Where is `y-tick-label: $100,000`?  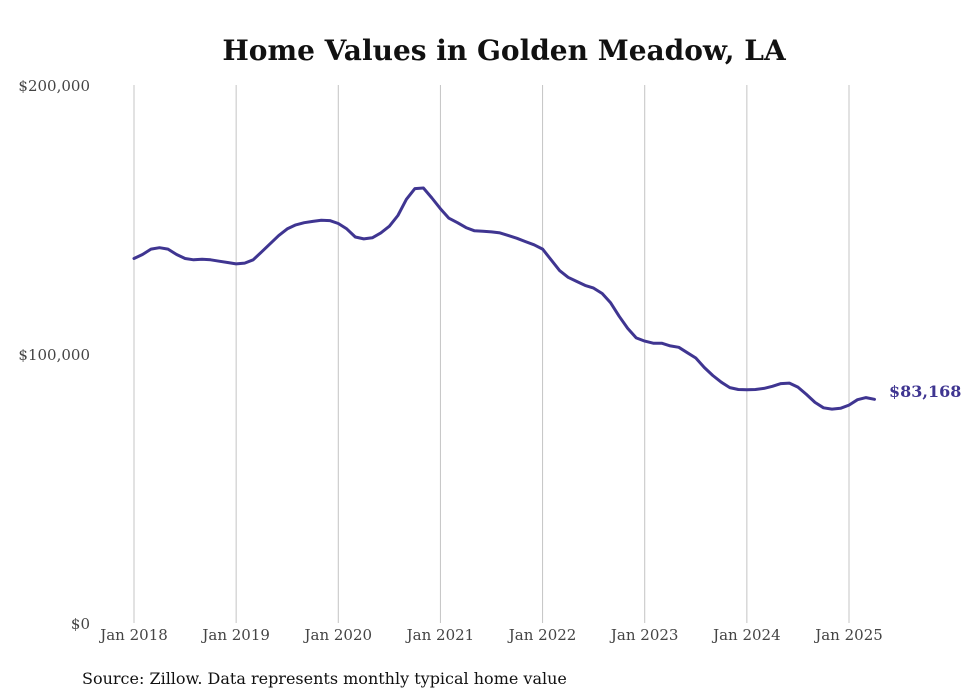
y-tick-label: $100,000 is located at coordinates (54, 355).